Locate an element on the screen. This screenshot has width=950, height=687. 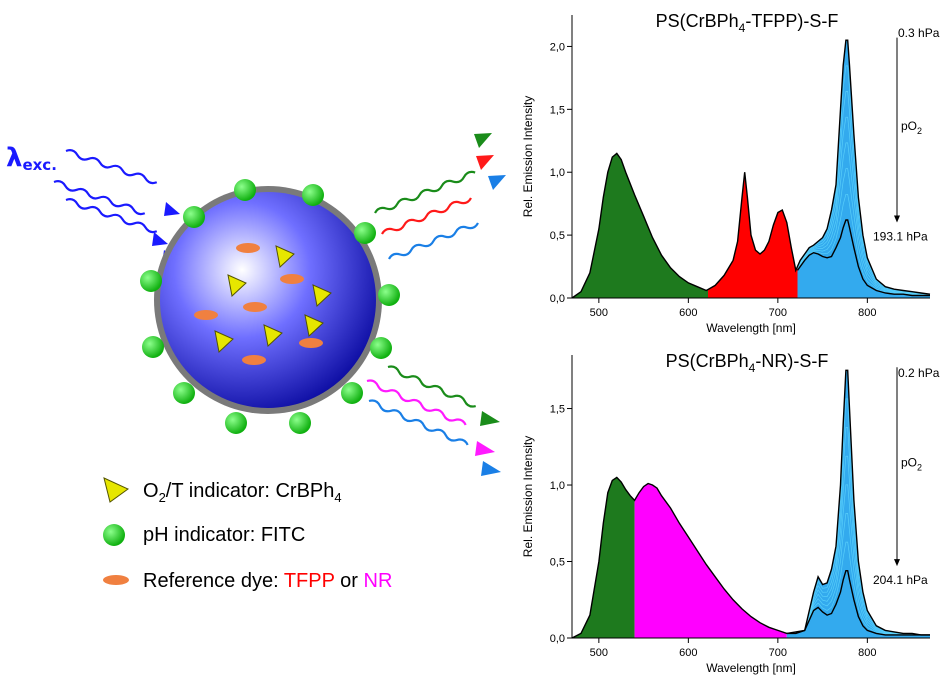
legend-ellipse-icon is located at coordinates (116, 580).